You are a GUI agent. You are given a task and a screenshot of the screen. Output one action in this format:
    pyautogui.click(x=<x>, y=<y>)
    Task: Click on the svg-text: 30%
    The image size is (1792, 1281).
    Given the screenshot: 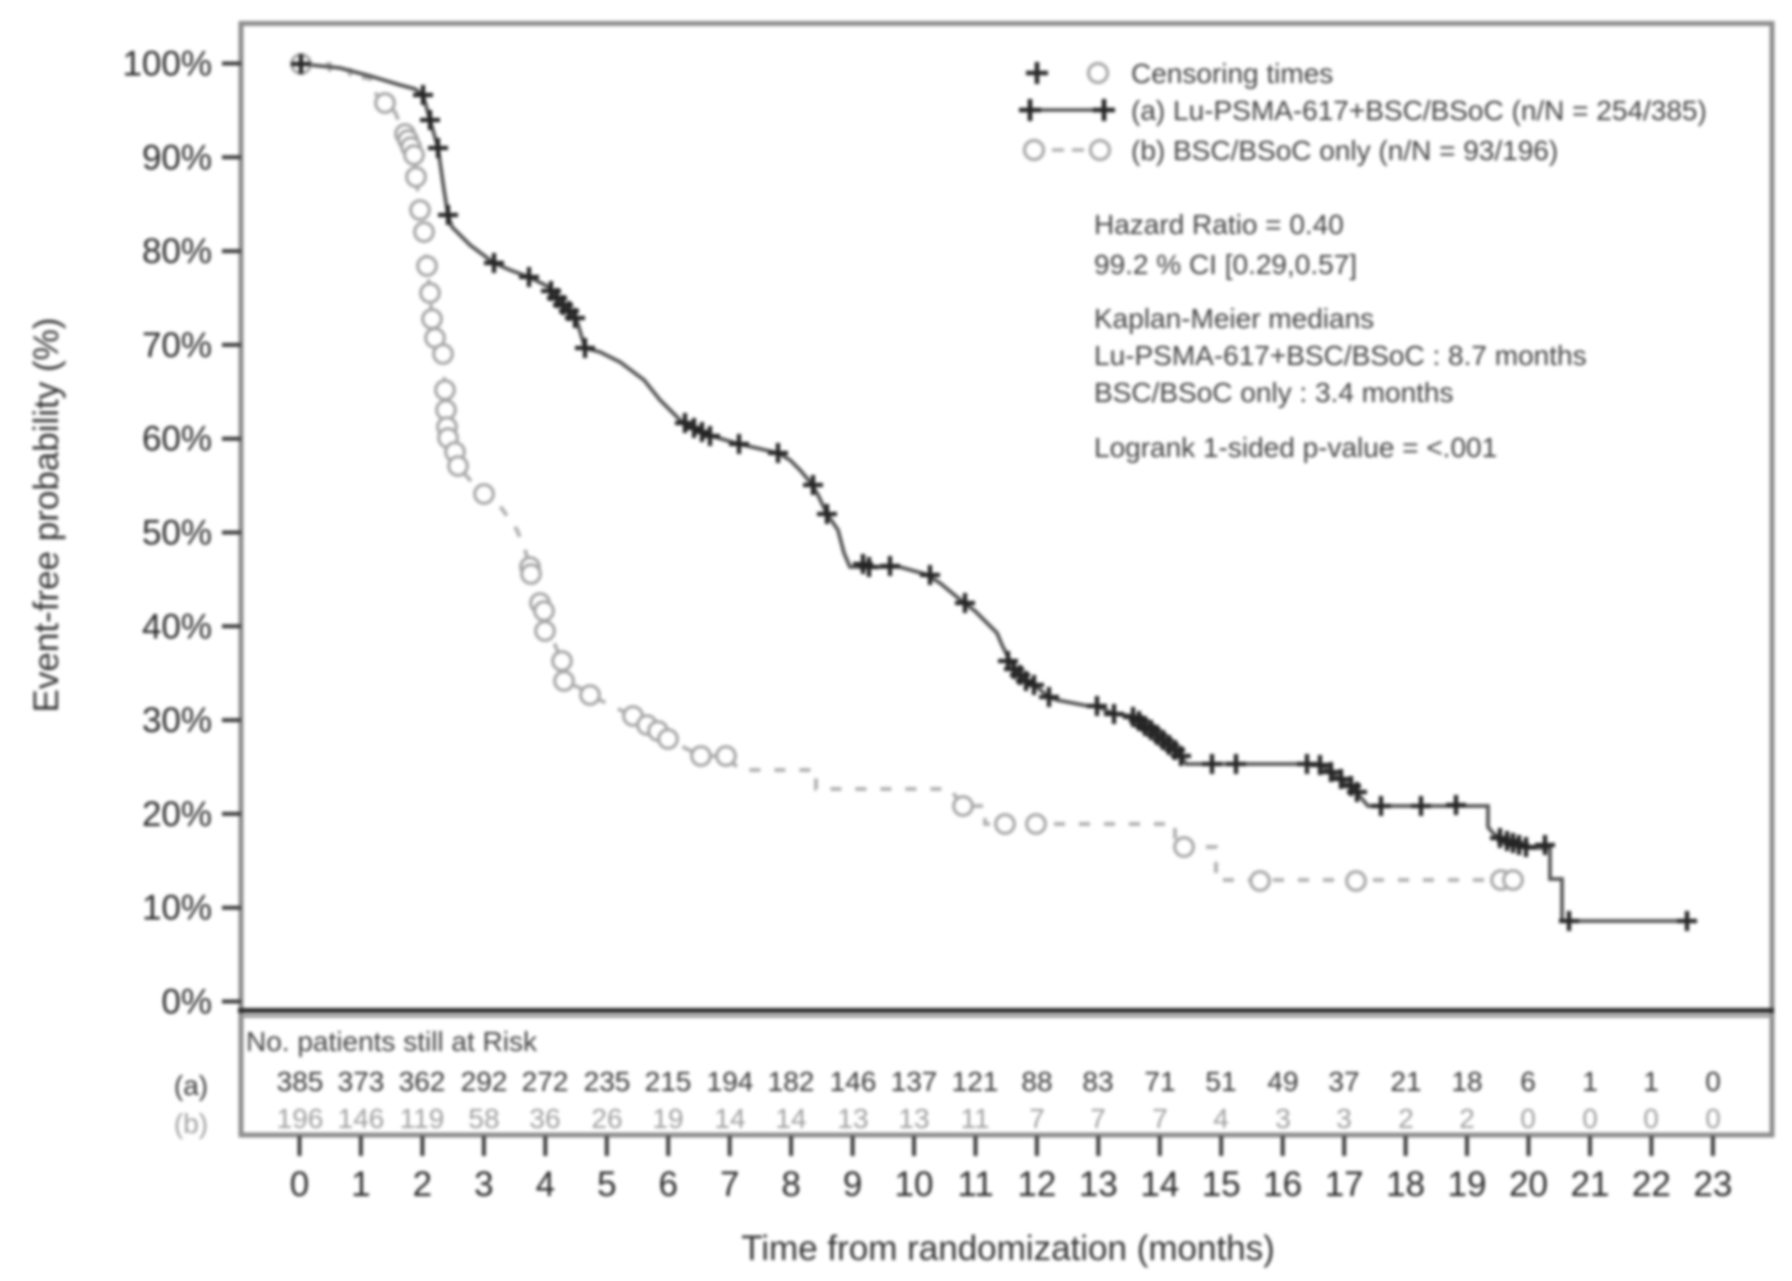 What is the action you would take?
    pyautogui.click(x=177, y=720)
    